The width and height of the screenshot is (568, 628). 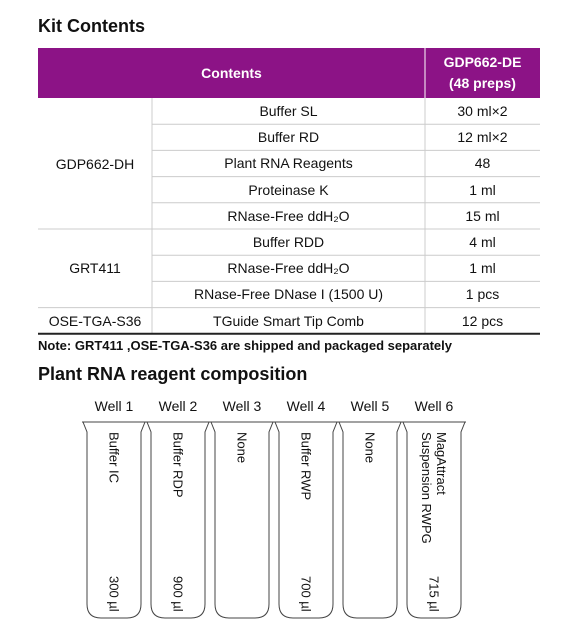 What do you see at coordinates (482, 73) in the screenshot?
I see `header-cell: GDP662-DE (48 preps)` at bounding box center [482, 73].